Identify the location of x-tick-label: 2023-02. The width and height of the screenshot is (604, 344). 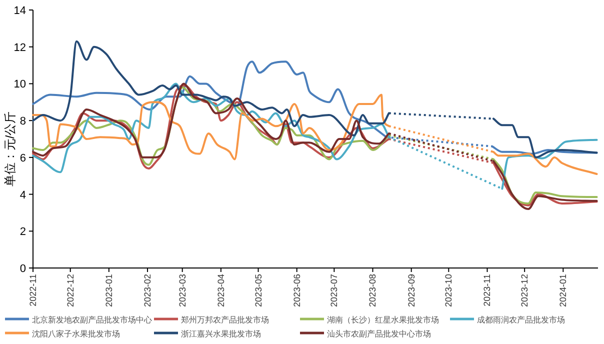
(147, 291).